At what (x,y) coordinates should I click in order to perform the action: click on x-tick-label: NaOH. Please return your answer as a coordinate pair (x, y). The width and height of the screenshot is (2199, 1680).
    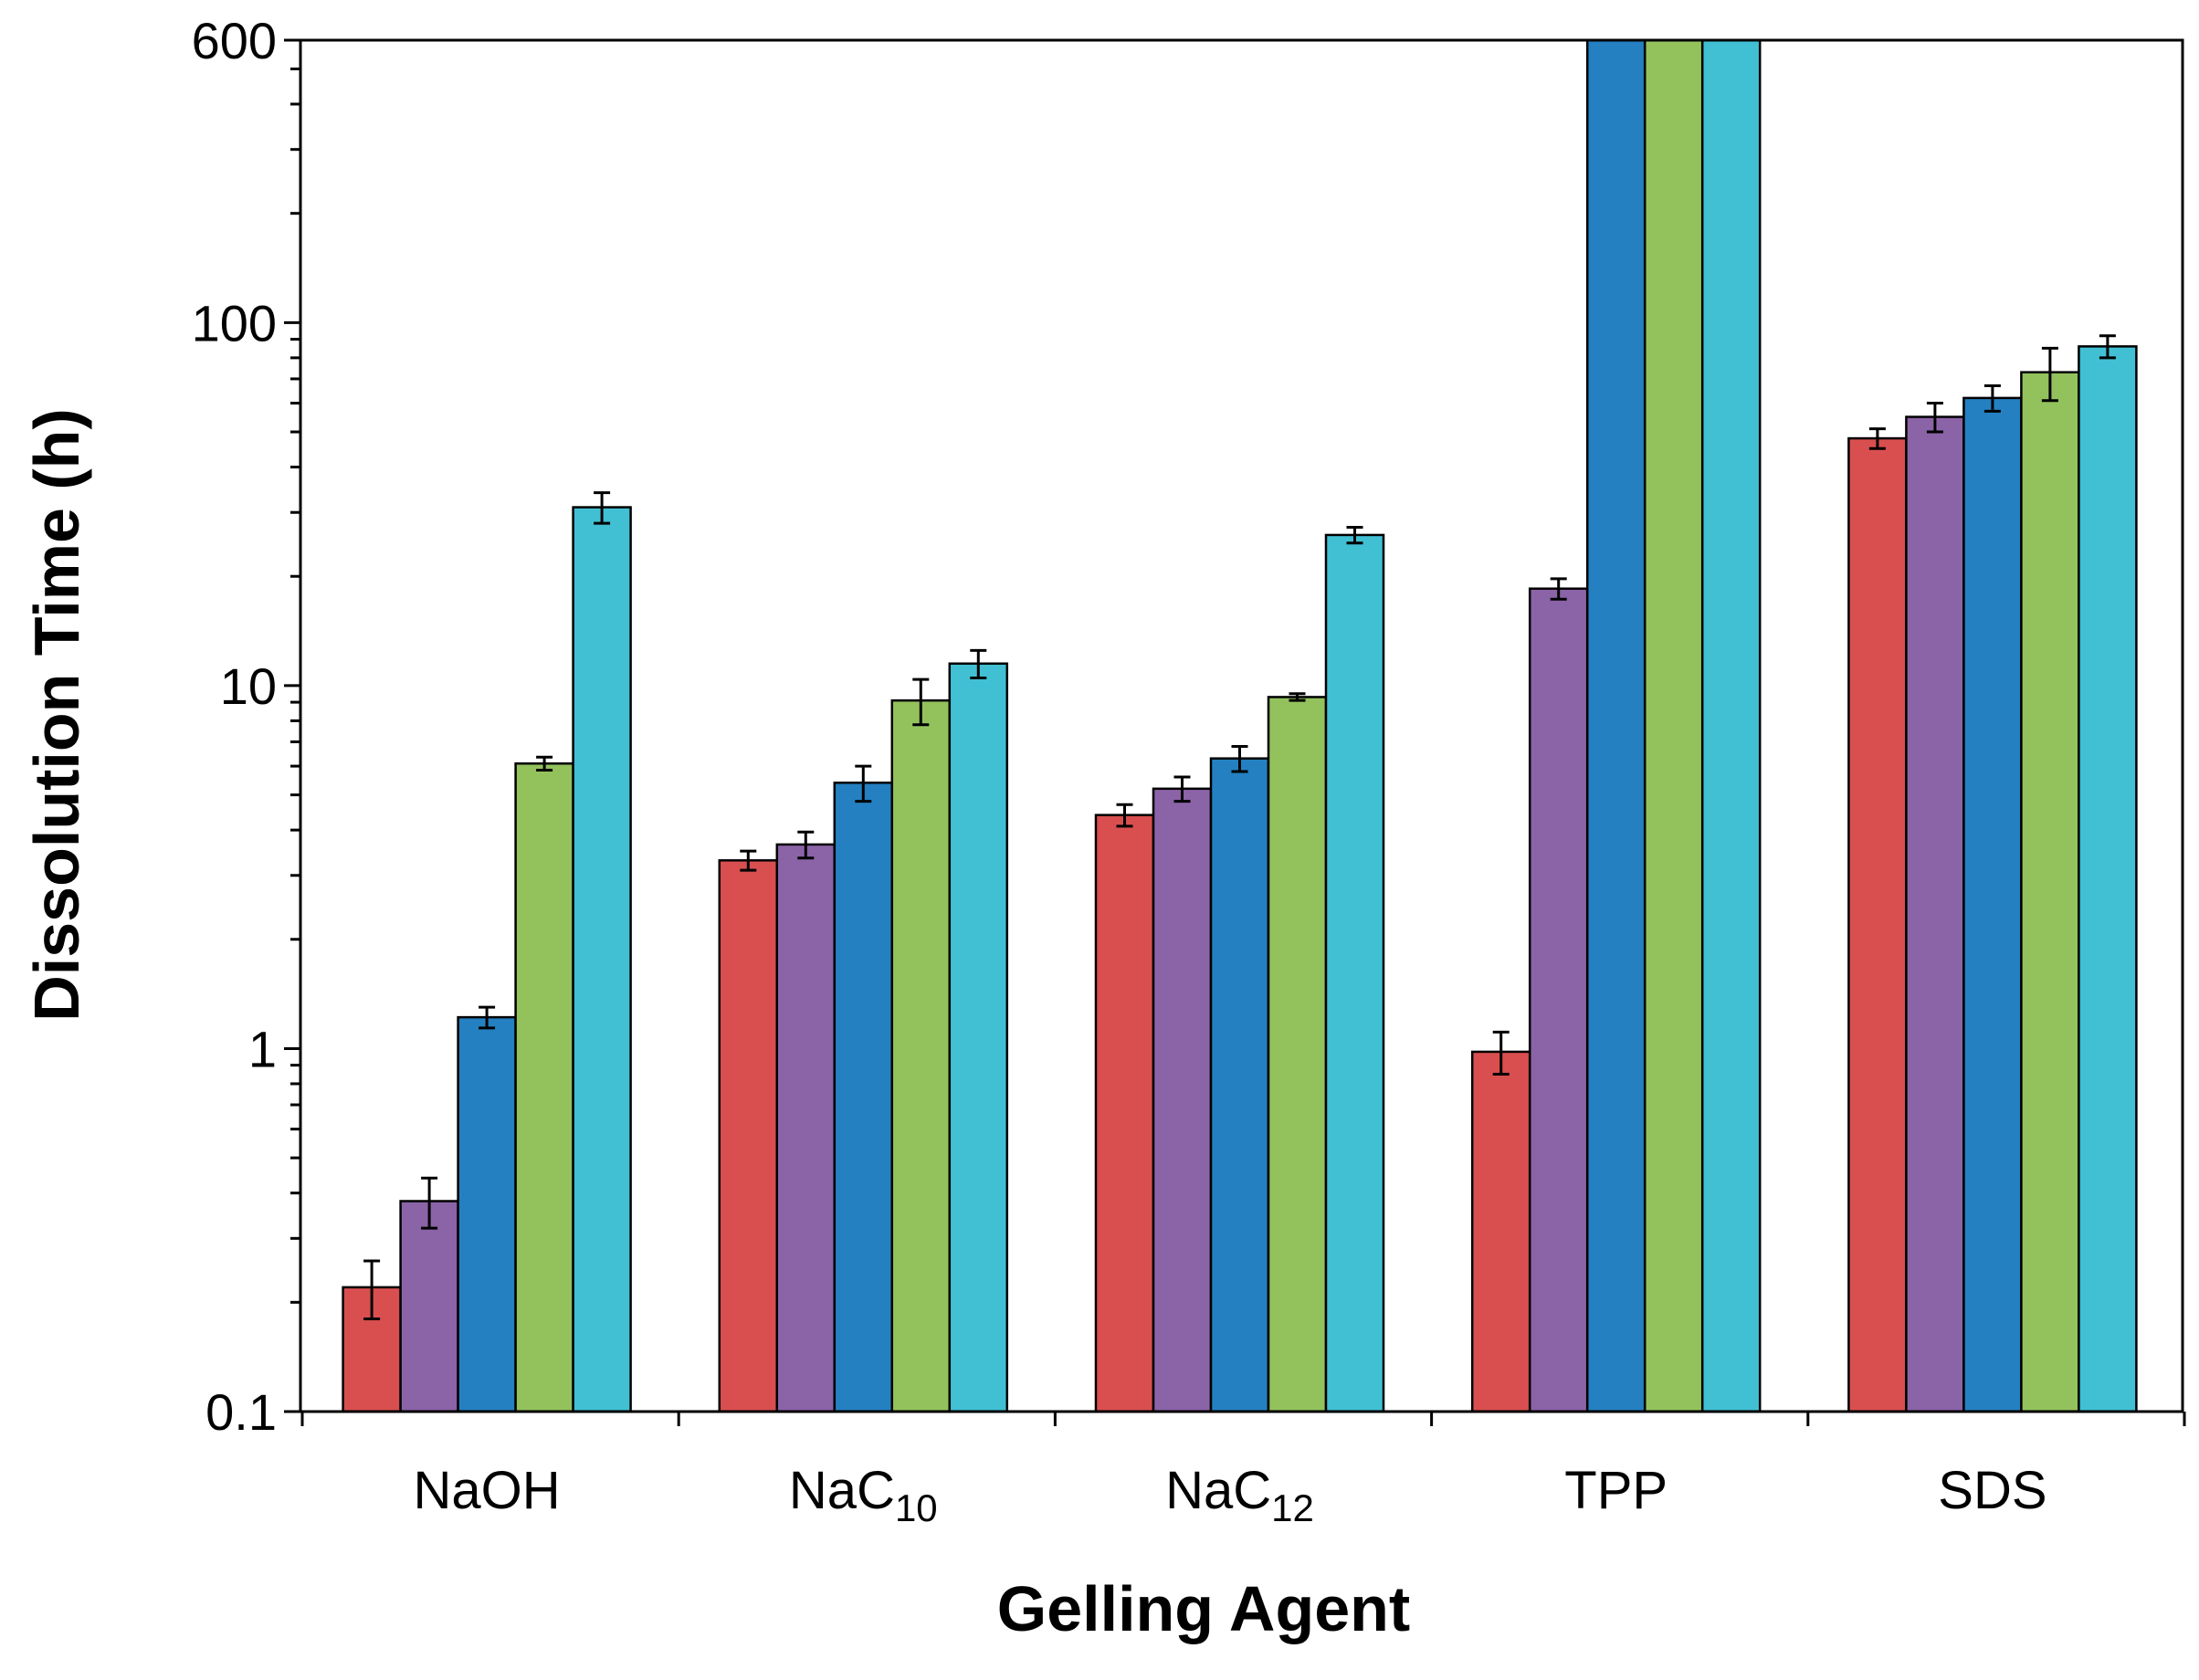
    Looking at the image, I should click on (487, 1491).